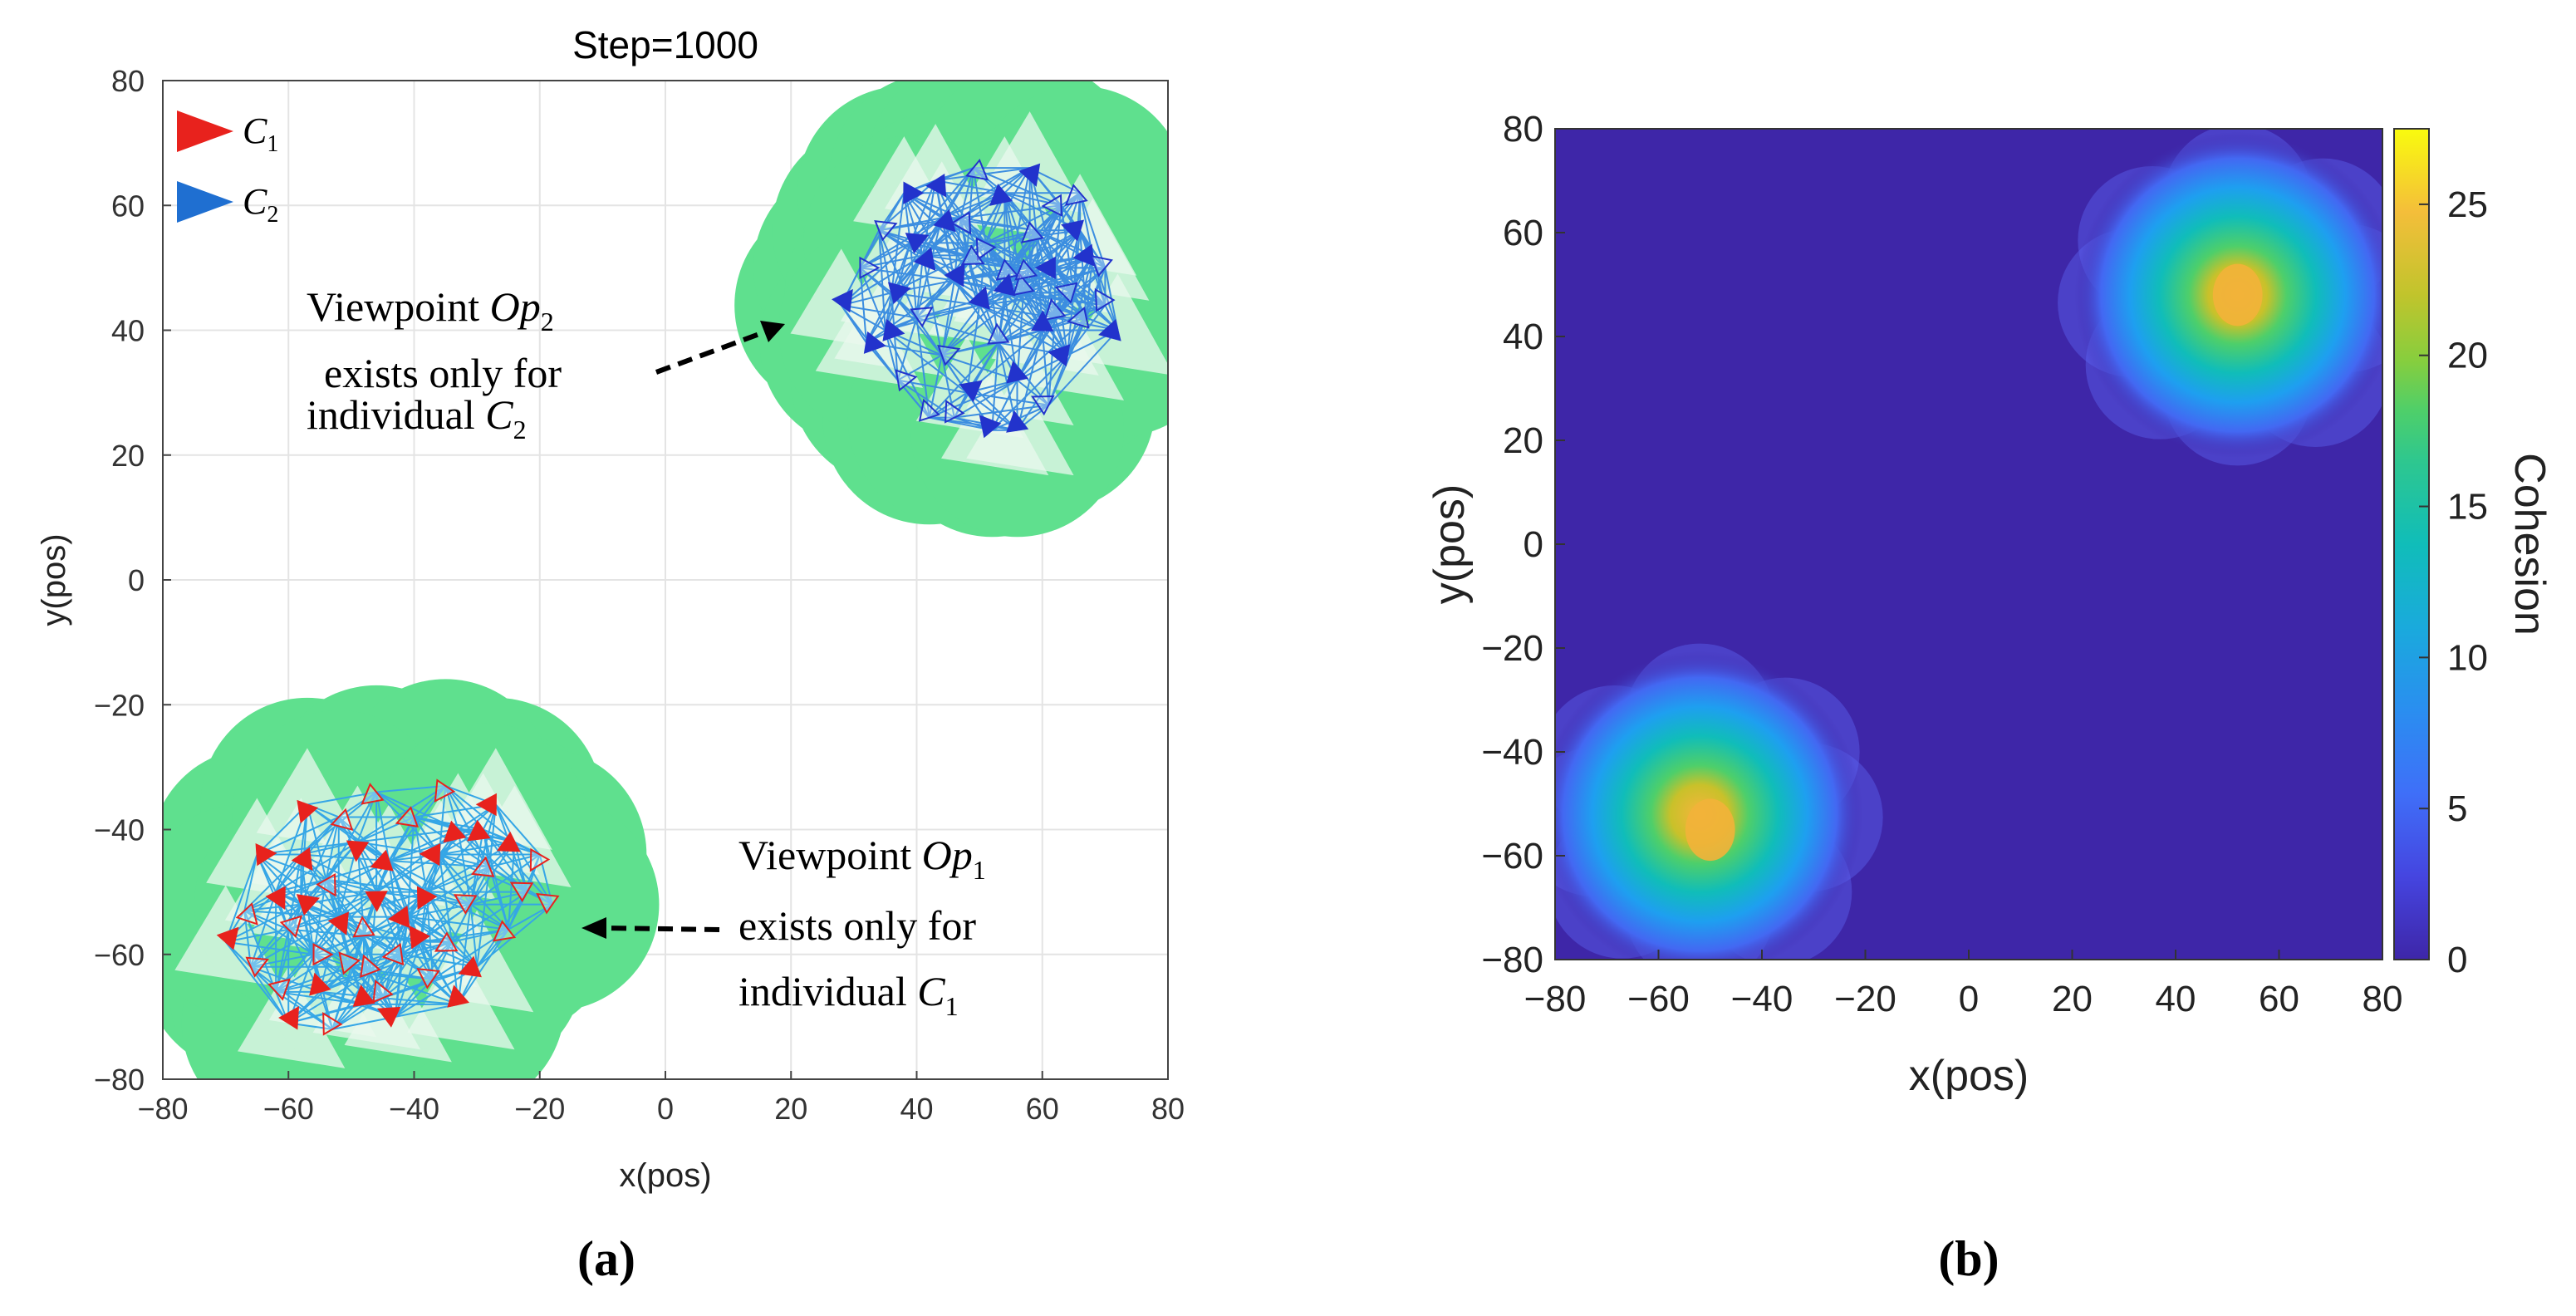 The height and width of the screenshot is (1316, 2576). I want to click on colorbar-tick-label: 10, so click(2467, 657).